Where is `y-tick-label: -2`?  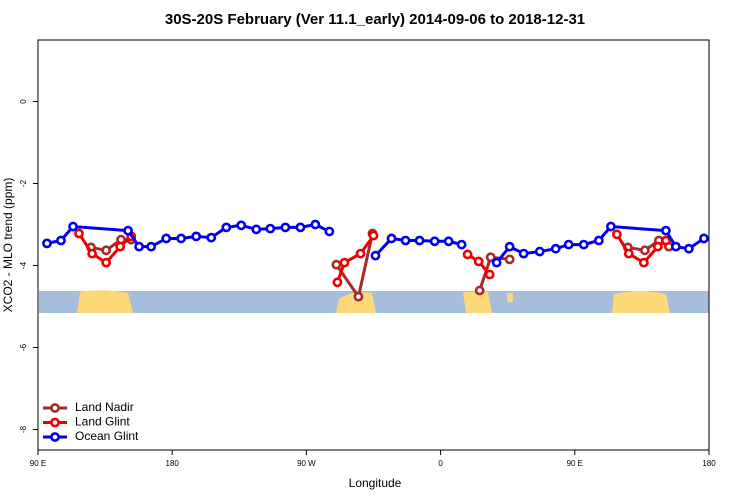 y-tick-label: -2 is located at coordinates (23, 183).